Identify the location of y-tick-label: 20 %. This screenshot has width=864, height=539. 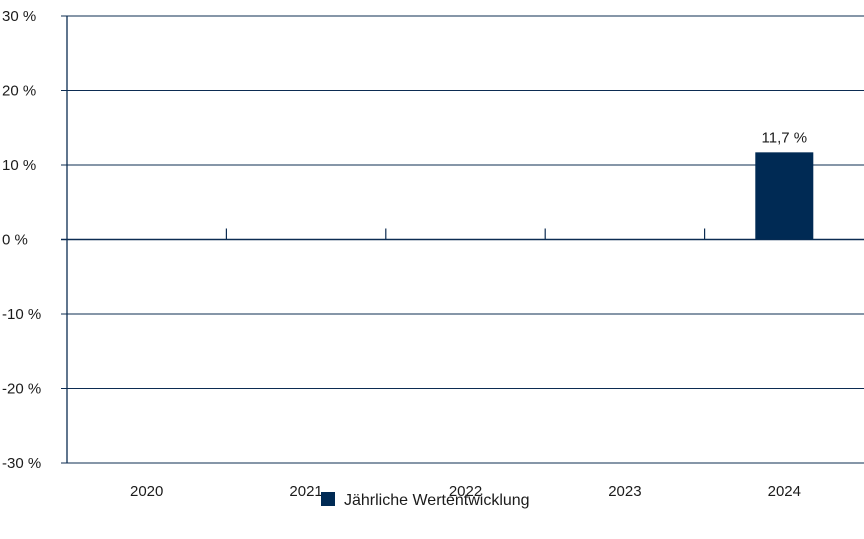
(19, 91).